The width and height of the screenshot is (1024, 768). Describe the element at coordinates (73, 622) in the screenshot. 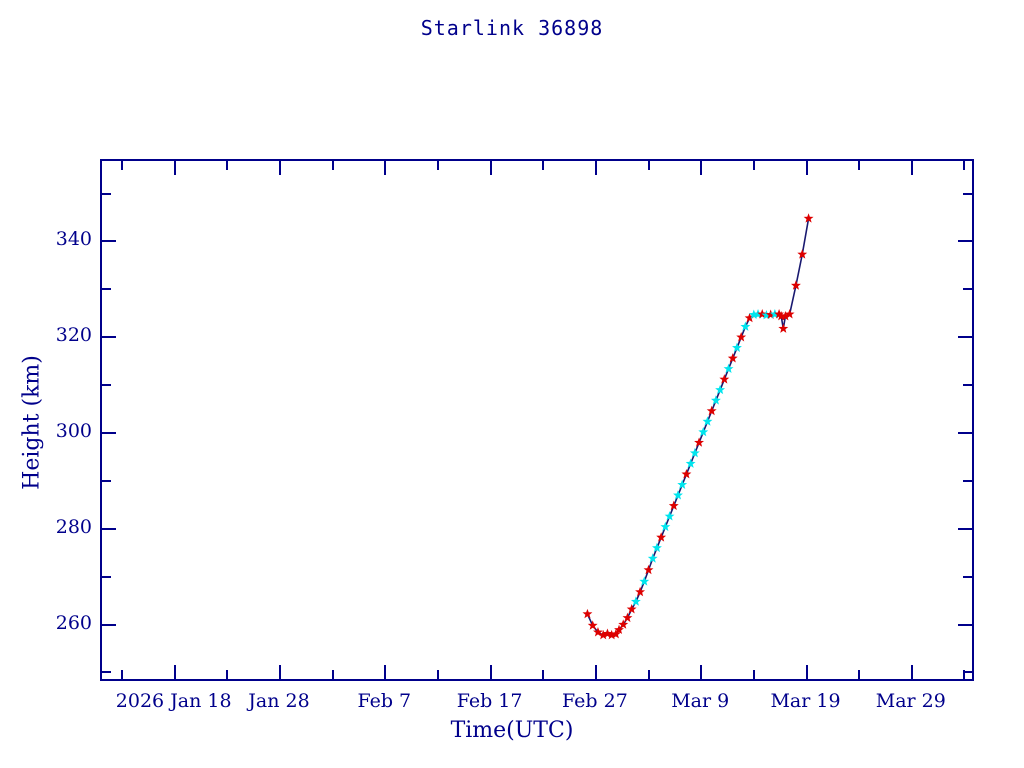

I see `y-tick-label: 260` at that location.